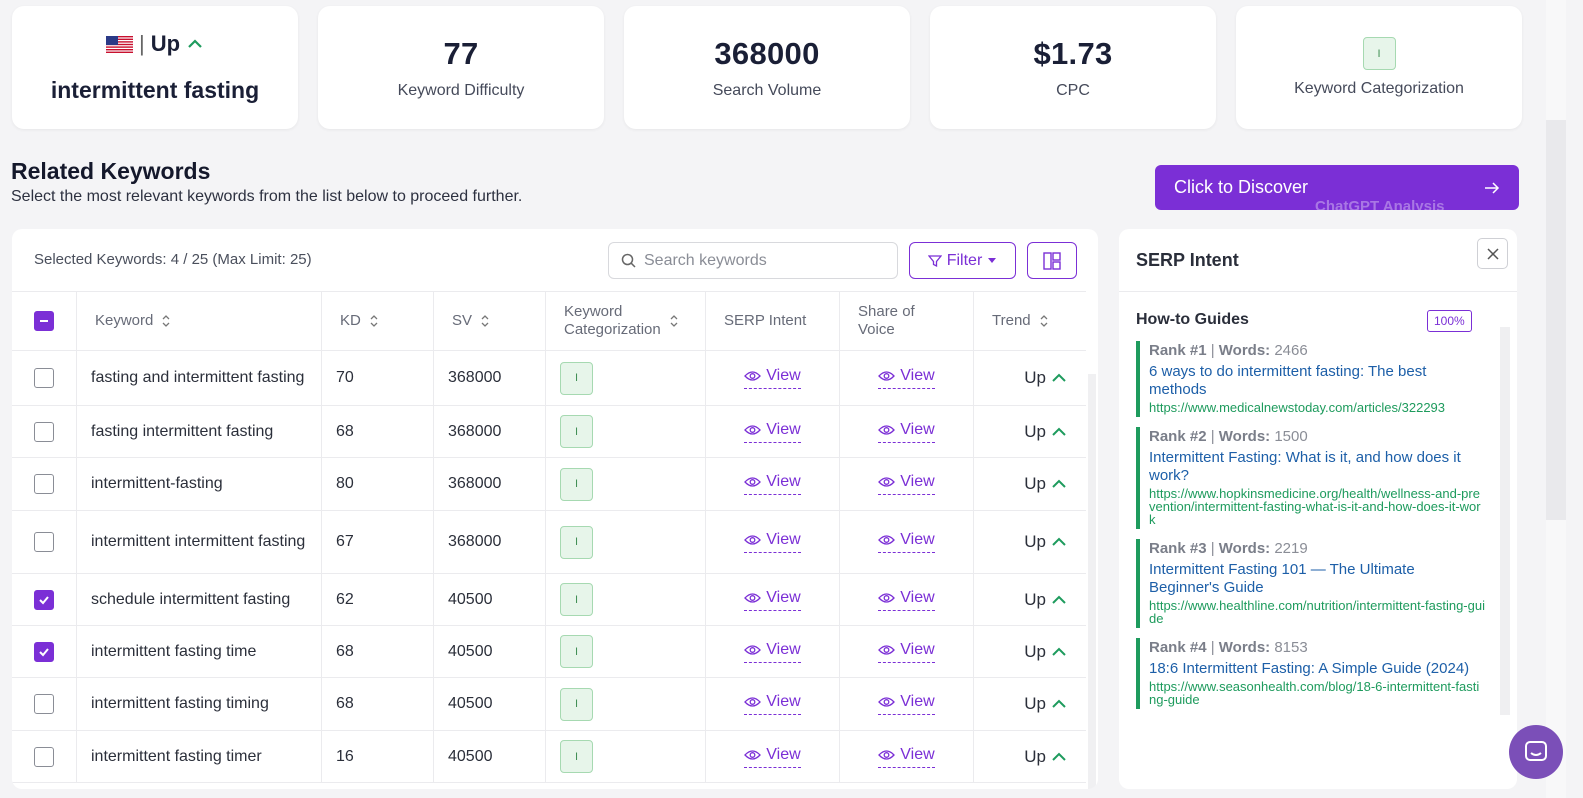 The width and height of the screenshot is (1583, 798). I want to click on categorization-card: I Keyword Categorization, so click(1379, 67).